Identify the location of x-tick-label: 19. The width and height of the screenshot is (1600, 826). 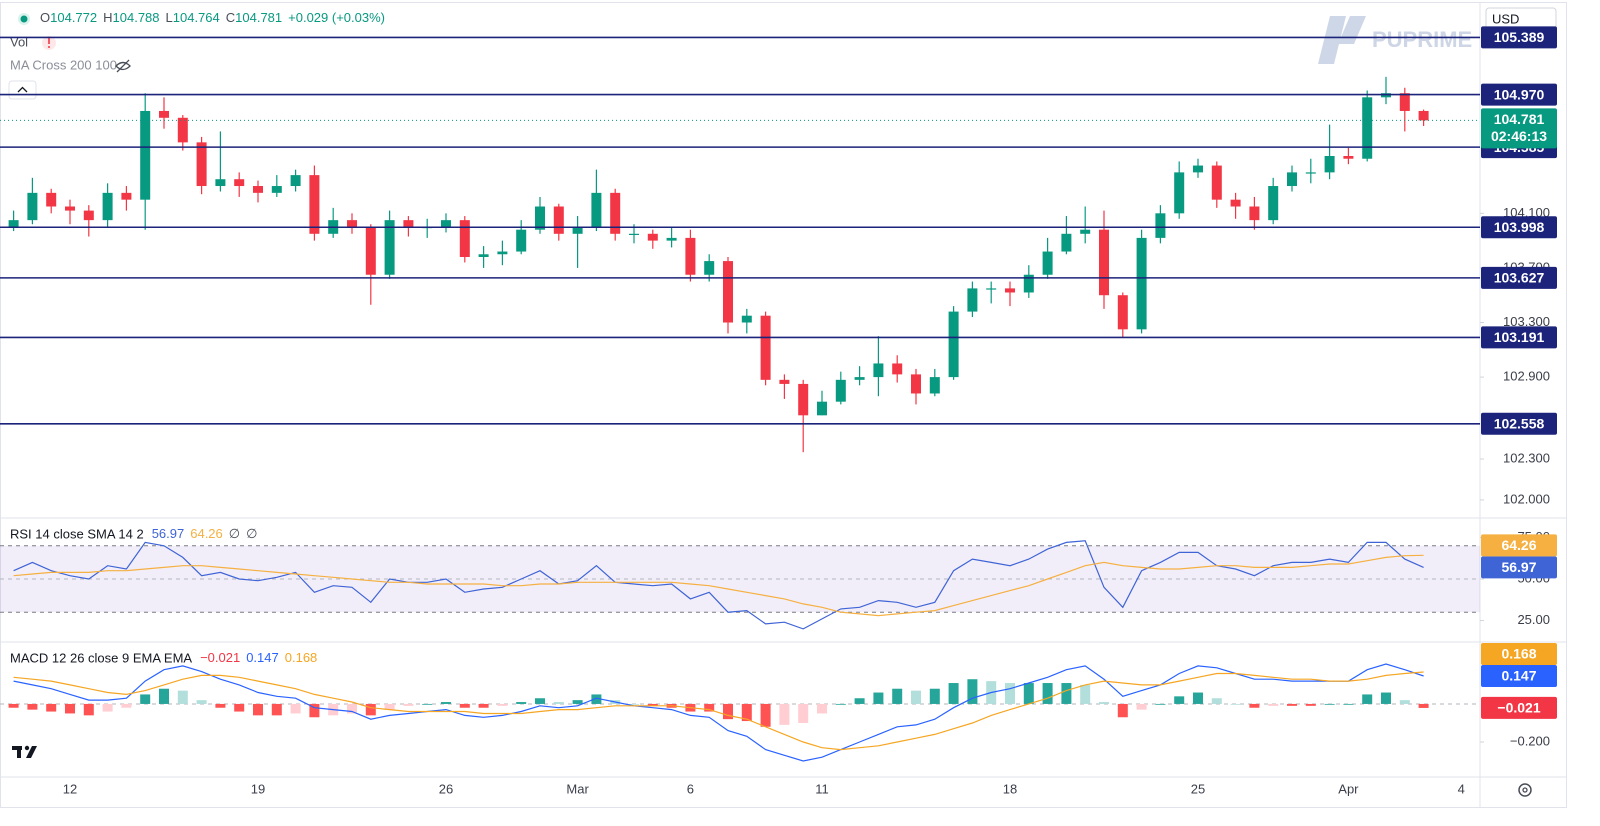
(258, 788).